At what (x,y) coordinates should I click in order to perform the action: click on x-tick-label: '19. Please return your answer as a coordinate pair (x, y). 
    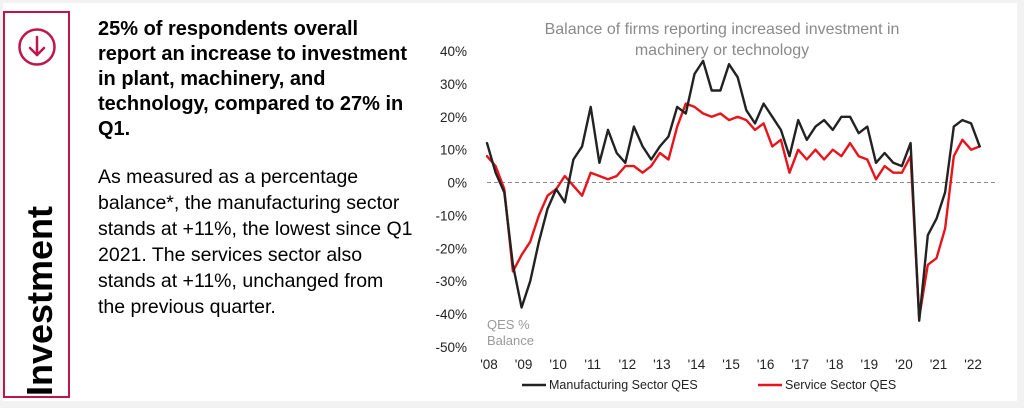
    Looking at the image, I should click on (870, 364).